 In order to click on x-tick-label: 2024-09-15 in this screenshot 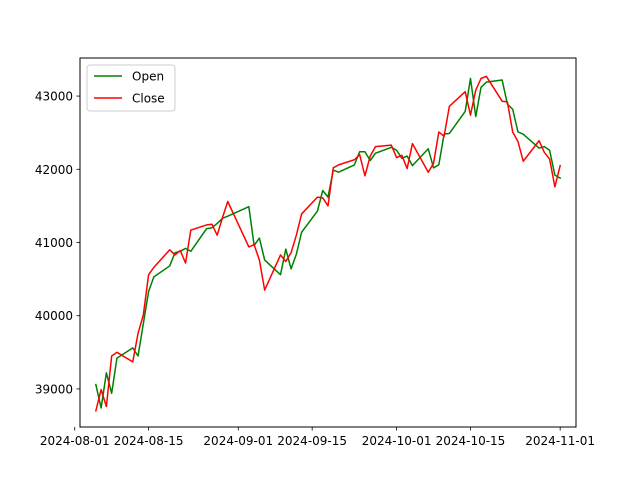, I will do `click(312, 441)`.